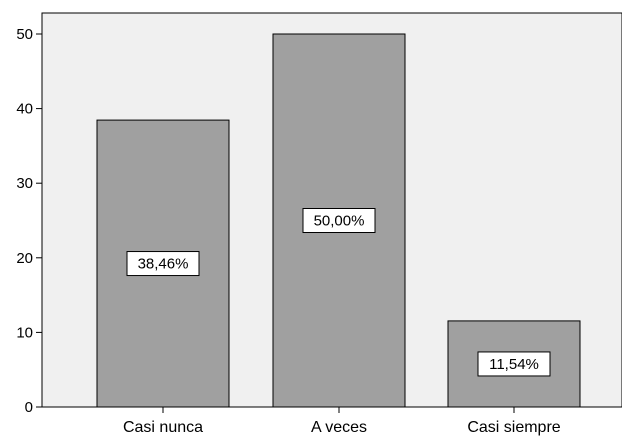  Describe the element at coordinates (339, 427) in the screenshot. I see `x-category-label: A veces` at that location.